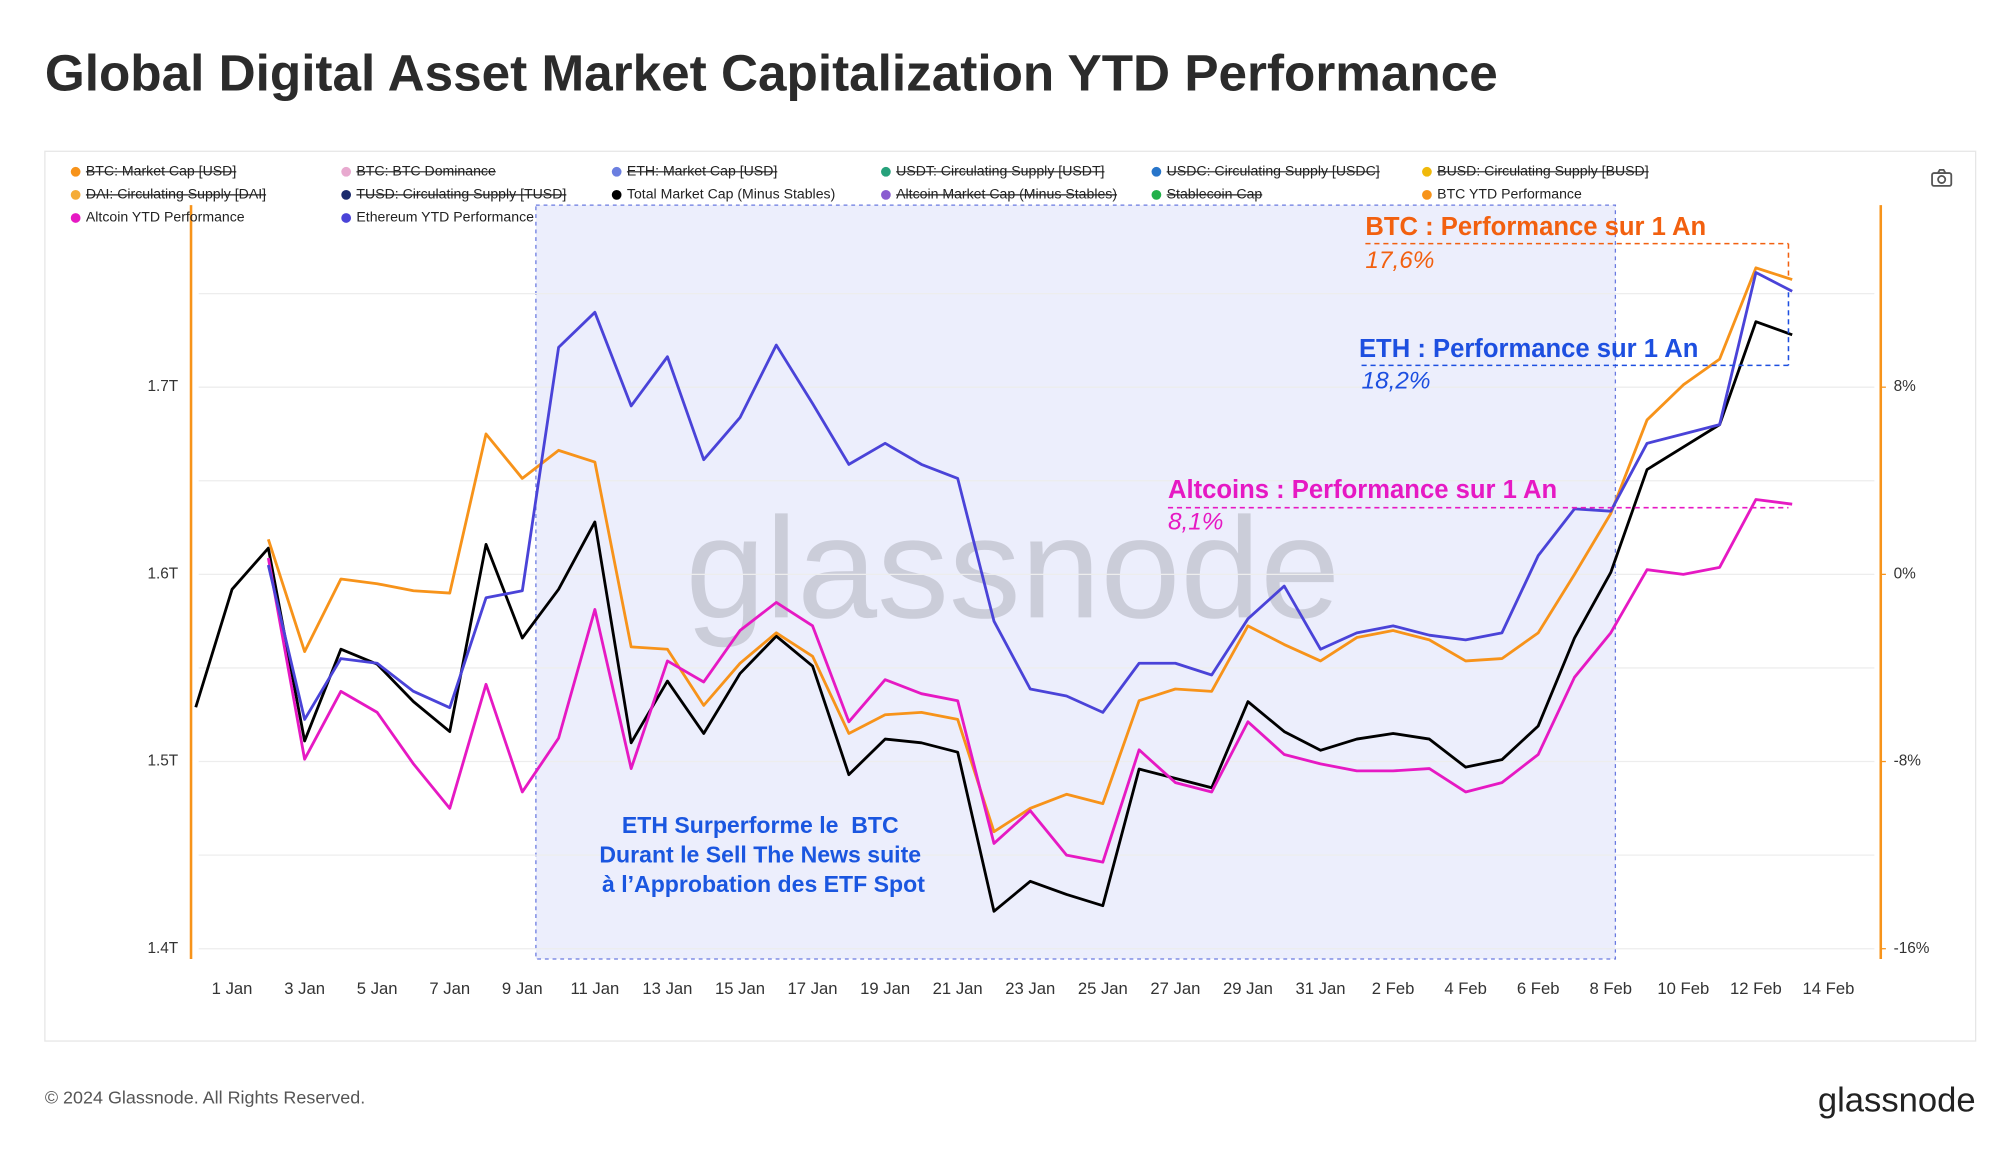 The image size is (2000, 1152). What do you see at coordinates (161, 171) in the screenshot?
I see `legend-label: BTC: Market Cap [USD]` at bounding box center [161, 171].